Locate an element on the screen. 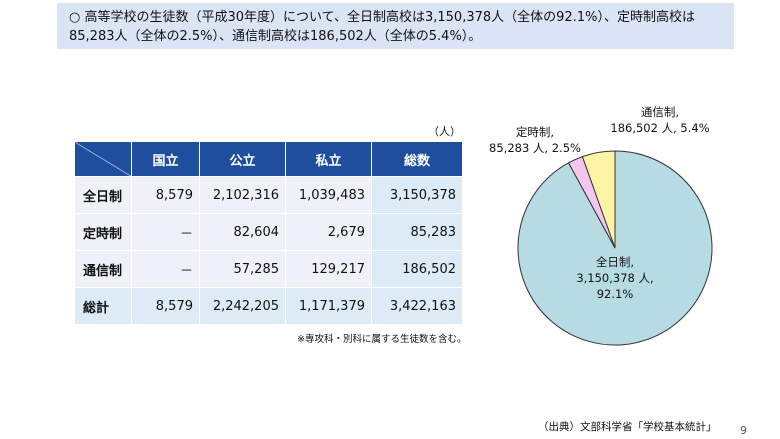  label-fulltime: 全日制, 3,150,378 人, 92.1% is located at coordinates (615, 278).